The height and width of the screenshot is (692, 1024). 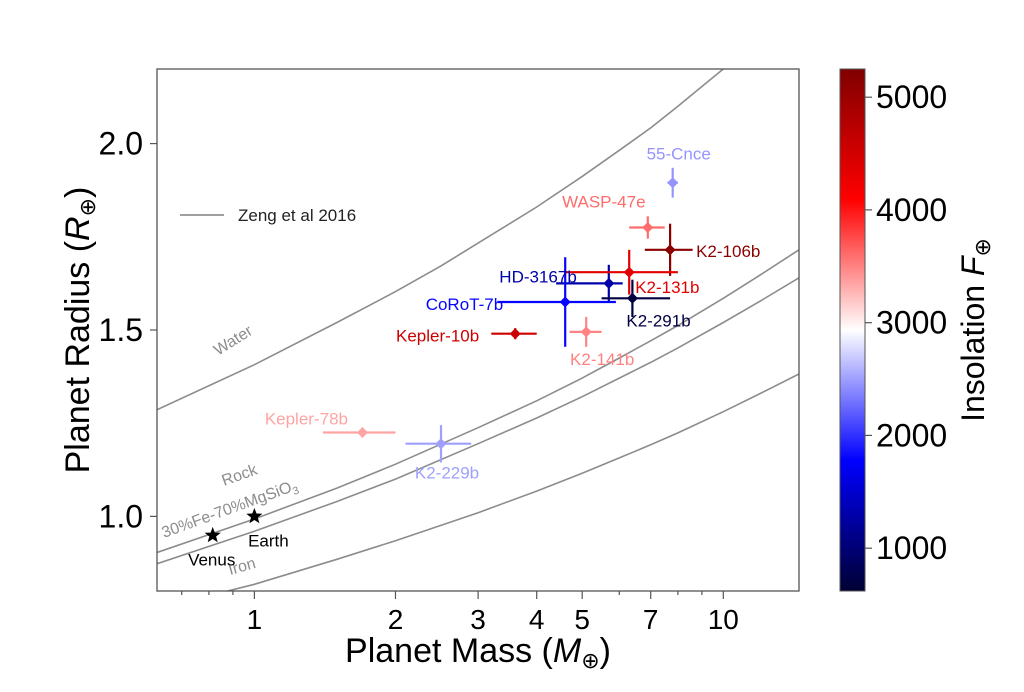 What do you see at coordinates (667, 287) in the screenshot?
I see `planet-label: K2-131b` at bounding box center [667, 287].